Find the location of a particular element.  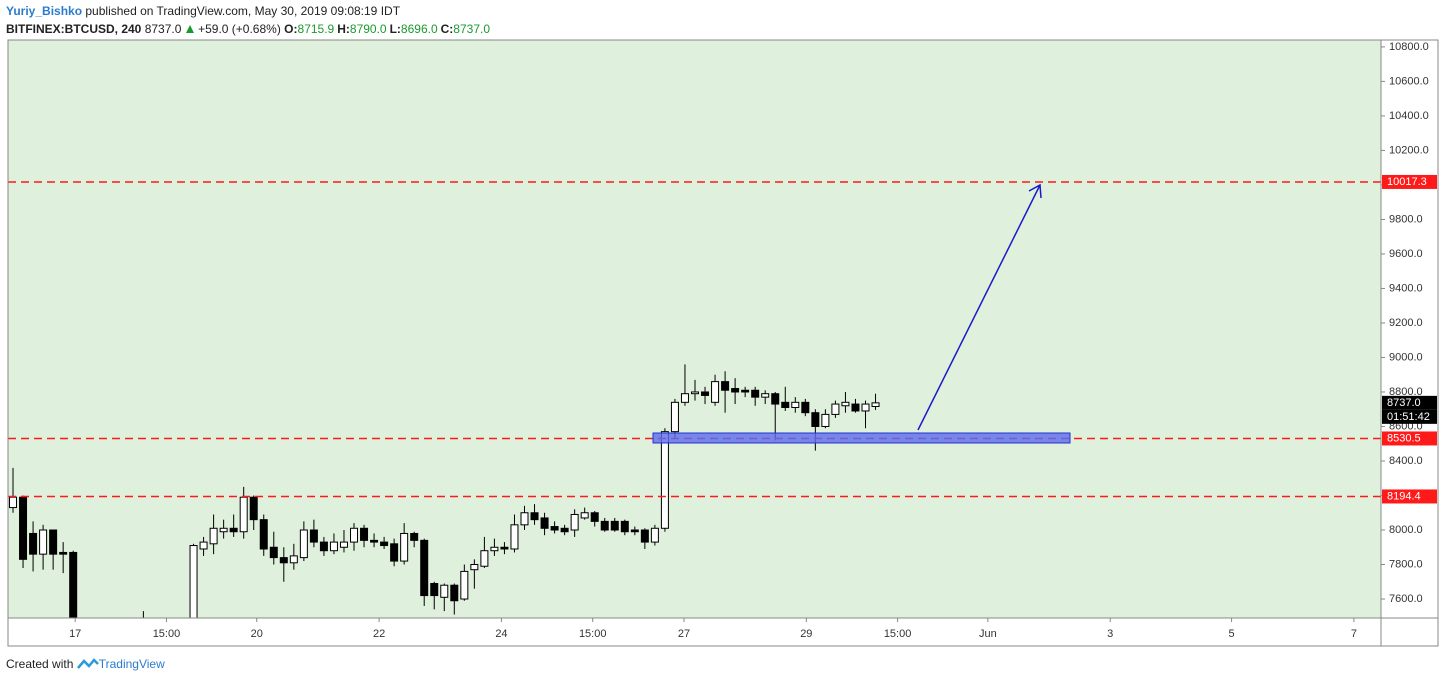

y-tick-label: 8600.0 is located at coordinates (1406, 426).